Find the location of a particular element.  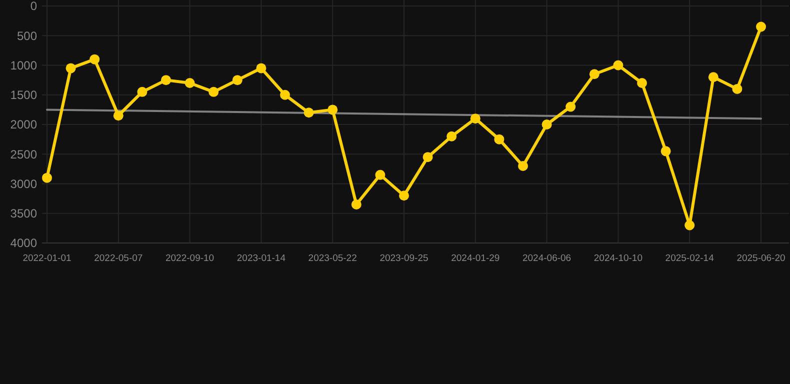

y-tick-label: 3500 is located at coordinates (24, 213).